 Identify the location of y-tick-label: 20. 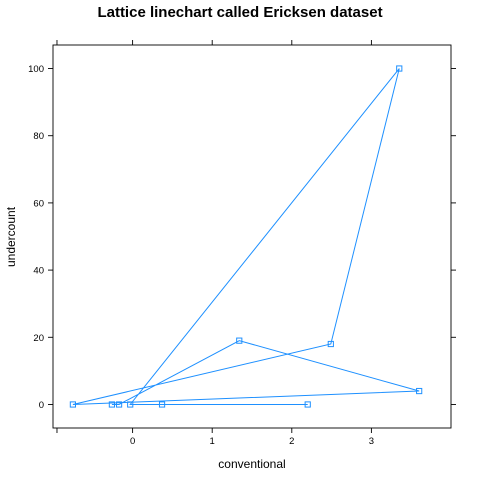
(38, 338).